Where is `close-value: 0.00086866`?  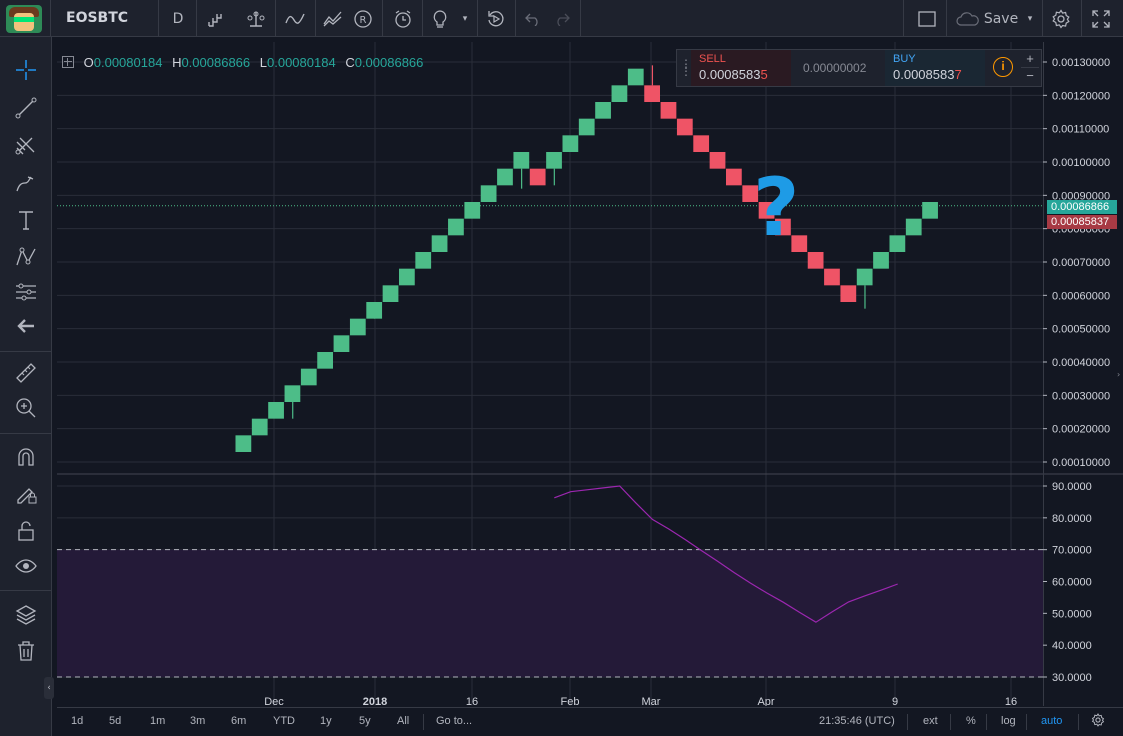
close-value: 0.00086866 is located at coordinates (389, 62).